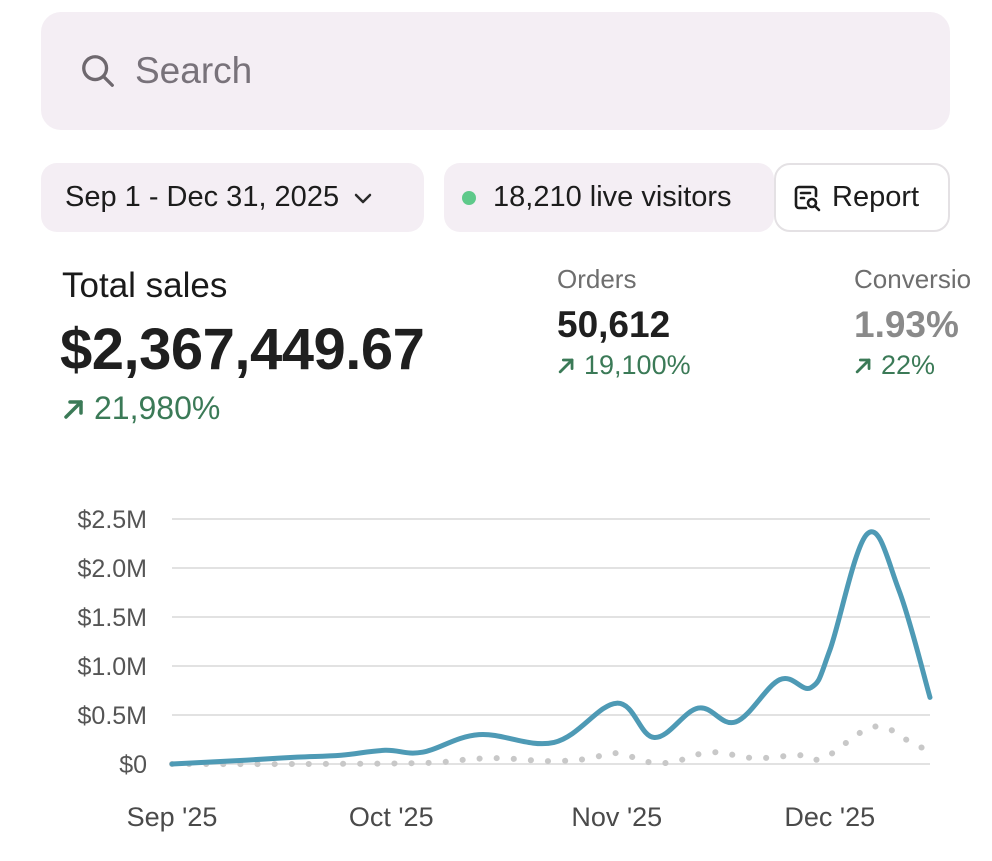 The width and height of the screenshot is (992, 861). What do you see at coordinates (637, 365) in the screenshot?
I see `orders-delta-value: 19,100%` at bounding box center [637, 365].